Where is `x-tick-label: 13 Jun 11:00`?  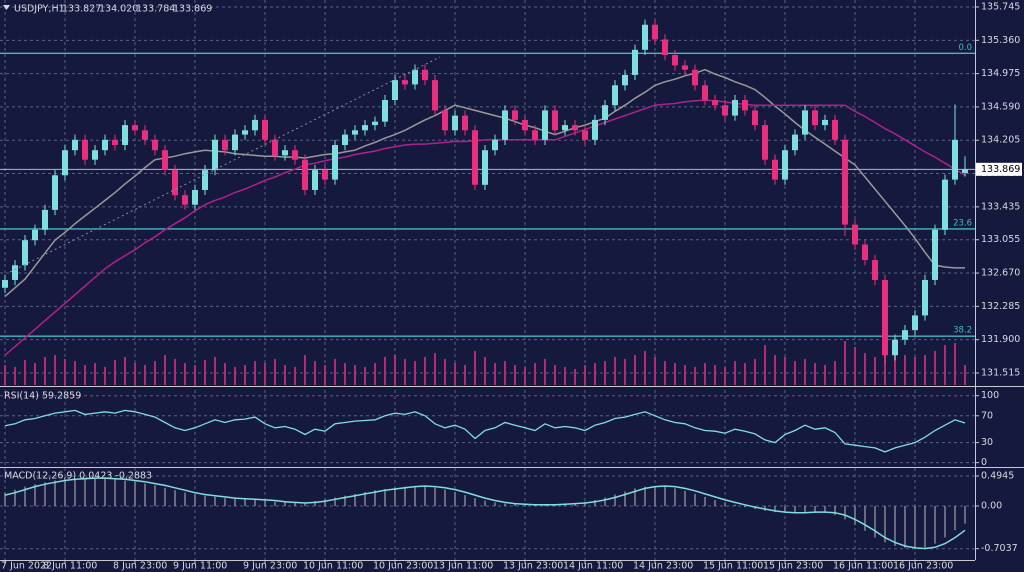 x-tick-label: 13 Jun 11:00 is located at coordinates (463, 566).